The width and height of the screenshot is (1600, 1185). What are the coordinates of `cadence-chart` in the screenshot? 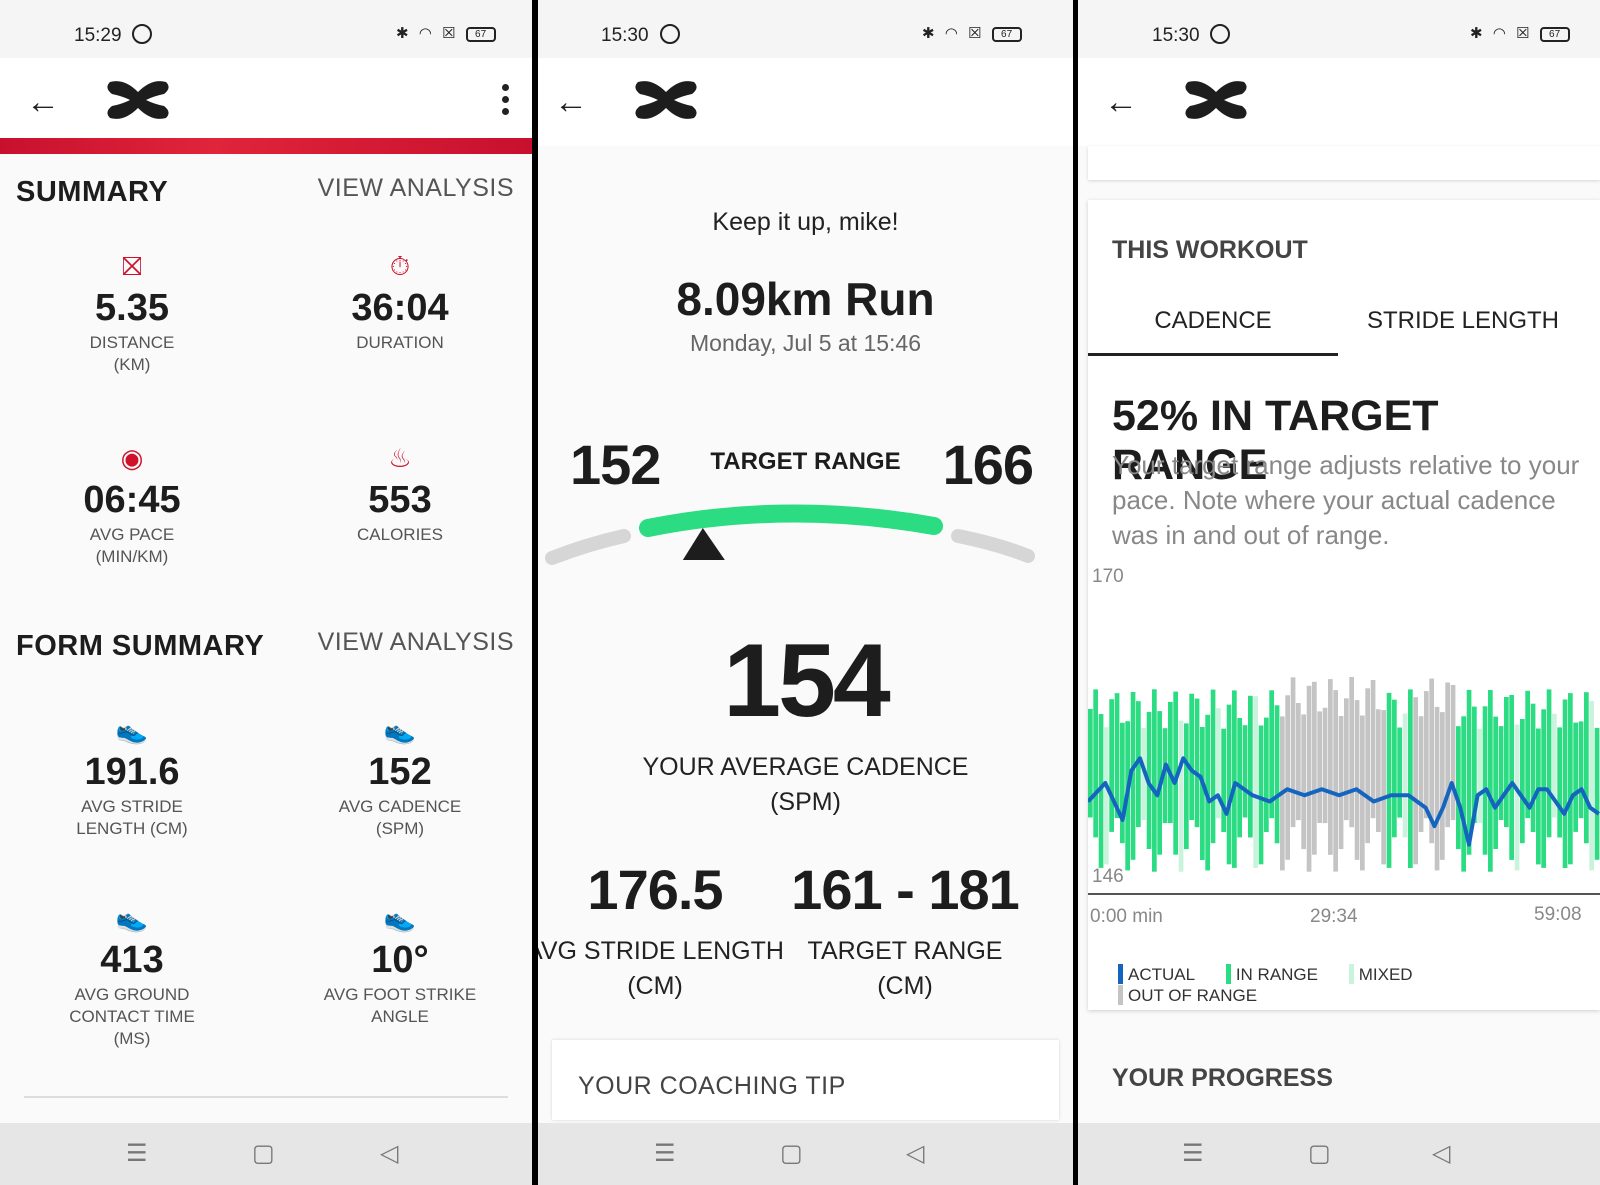 It's located at (1344, 786).